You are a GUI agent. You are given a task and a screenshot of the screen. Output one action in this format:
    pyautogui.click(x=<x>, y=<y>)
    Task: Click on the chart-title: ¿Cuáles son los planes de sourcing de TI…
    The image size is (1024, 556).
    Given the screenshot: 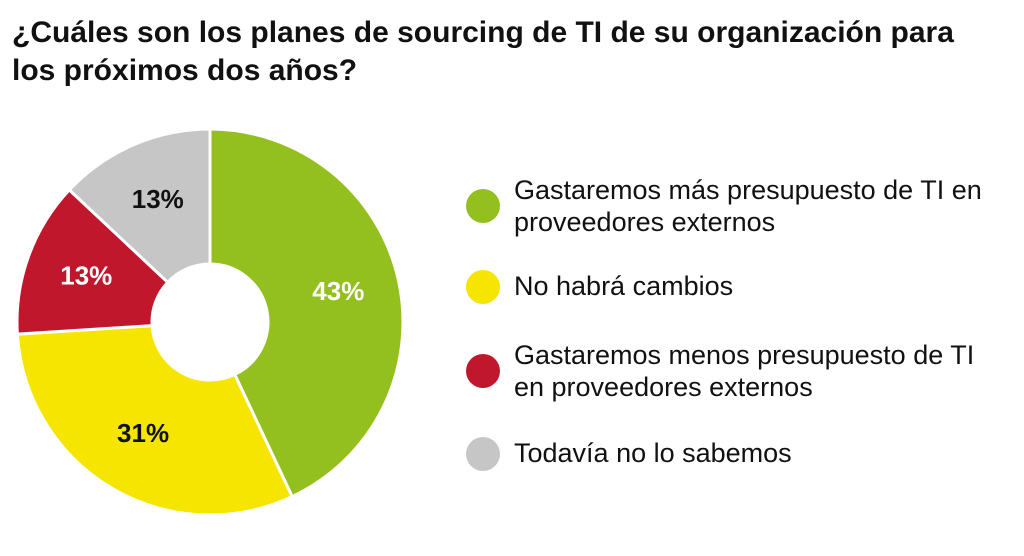 What is the action you would take?
    pyautogui.click(x=483, y=51)
    